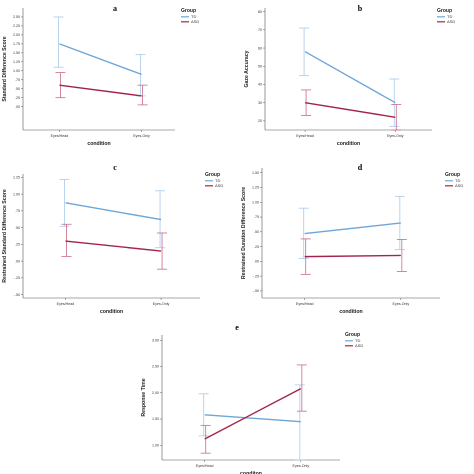  I want to click on x-axis-title: conditon, so click(251, 472).